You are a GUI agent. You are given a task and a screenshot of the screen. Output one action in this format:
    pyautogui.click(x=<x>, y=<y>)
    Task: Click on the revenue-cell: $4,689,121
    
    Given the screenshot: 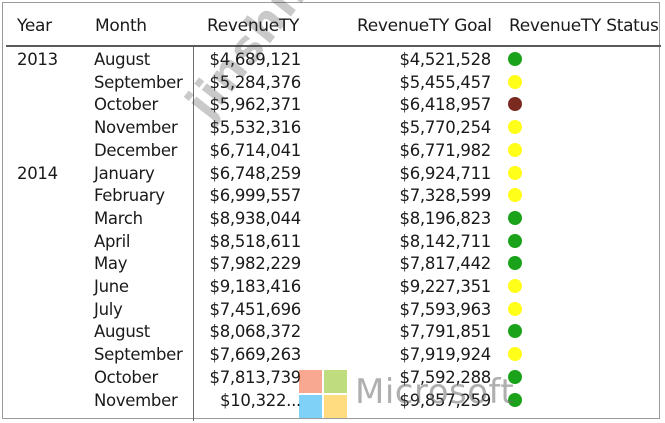 What is the action you would take?
    pyautogui.click(x=255, y=59)
    